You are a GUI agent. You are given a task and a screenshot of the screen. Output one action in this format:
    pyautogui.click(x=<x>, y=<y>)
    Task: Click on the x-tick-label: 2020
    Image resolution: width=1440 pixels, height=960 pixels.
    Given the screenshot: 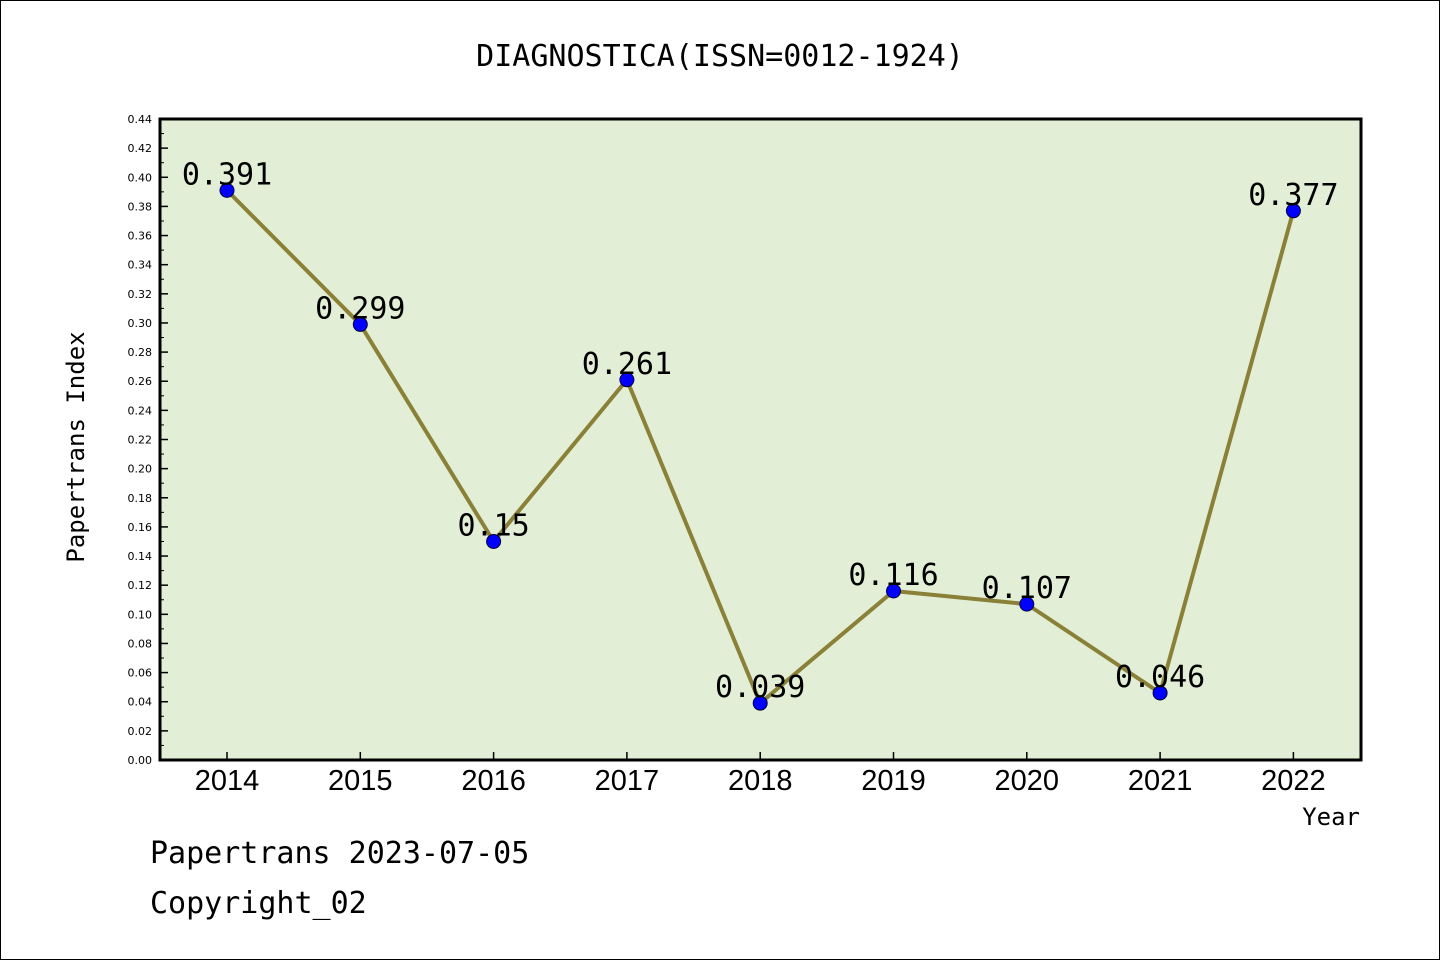 What is the action you would take?
    pyautogui.click(x=1027, y=781)
    